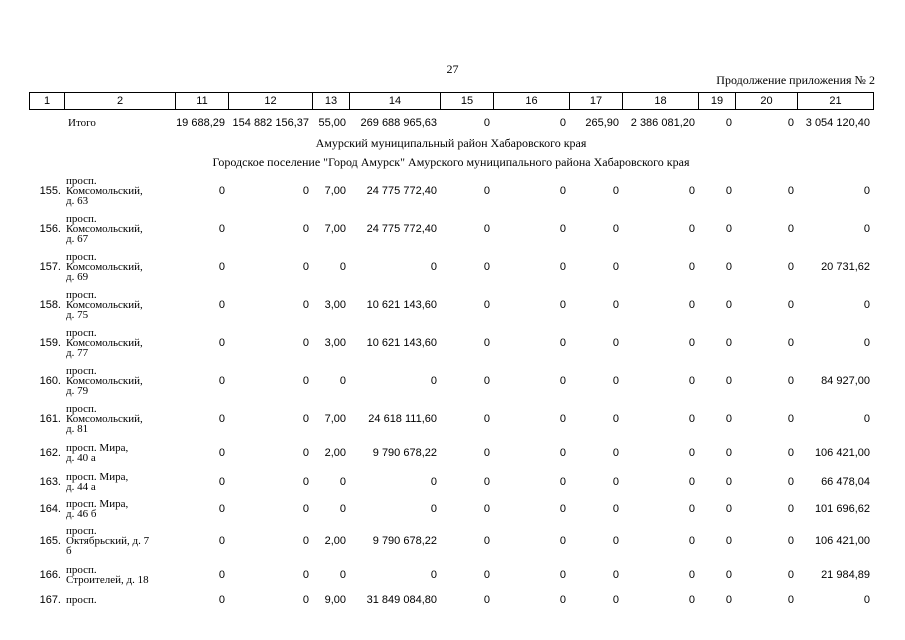 Image resolution: width=905 pixels, height=640 pixels. What do you see at coordinates (108, 541) in the screenshot?
I see `address-line: Октябрьский, д. 7` at bounding box center [108, 541].